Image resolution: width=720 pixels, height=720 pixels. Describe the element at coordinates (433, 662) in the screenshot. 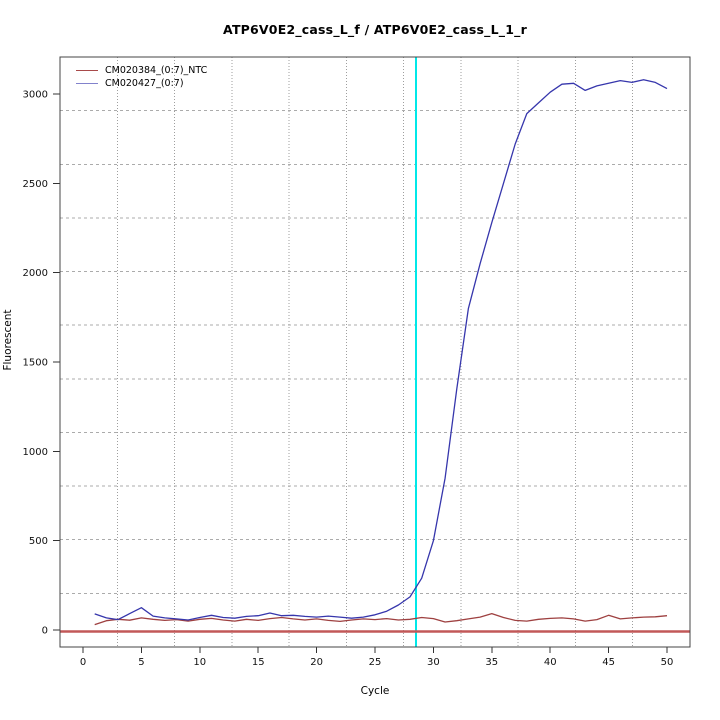

I see `x-tick-label: 30` at that location.